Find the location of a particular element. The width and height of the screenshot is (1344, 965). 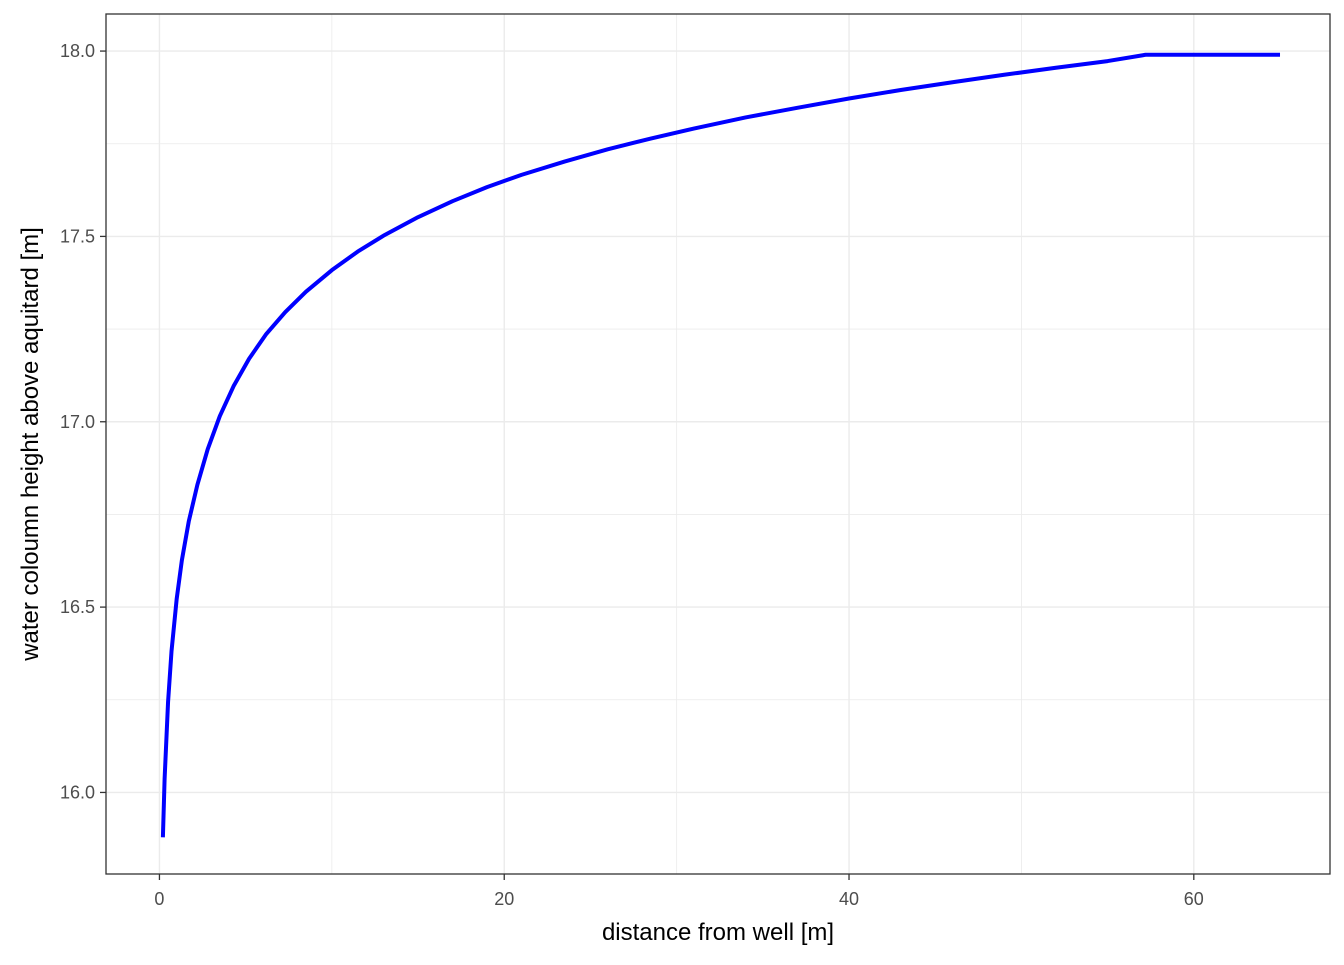

x-tick-label: 60 is located at coordinates (1194, 899).